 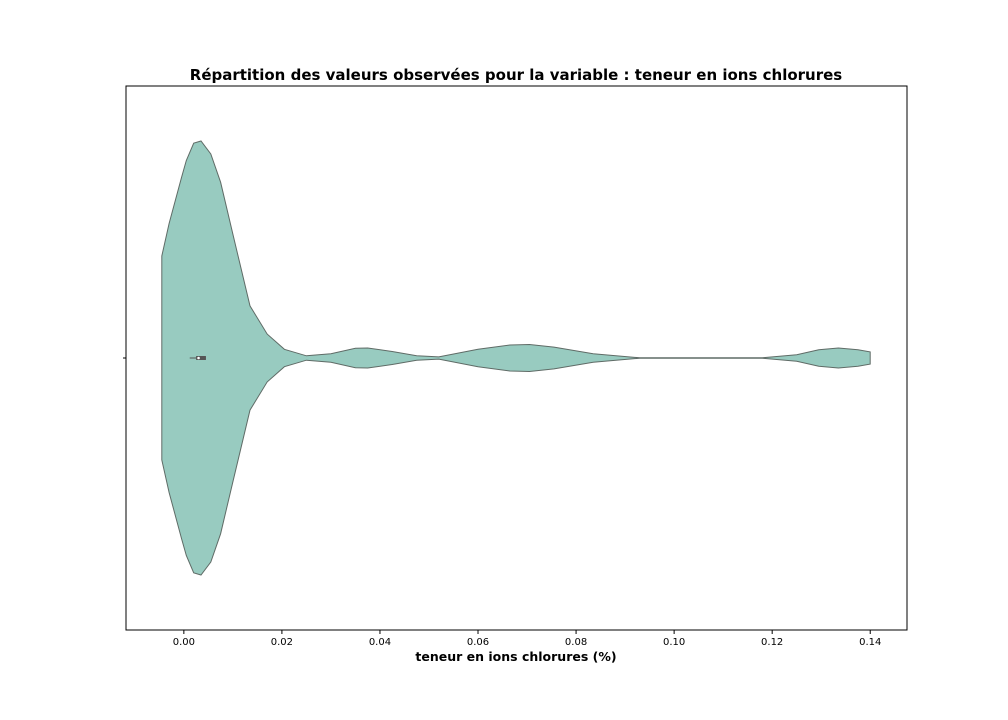 What do you see at coordinates (184, 642) in the screenshot?
I see `x-tick-label: 0.00` at bounding box center [184, 642].